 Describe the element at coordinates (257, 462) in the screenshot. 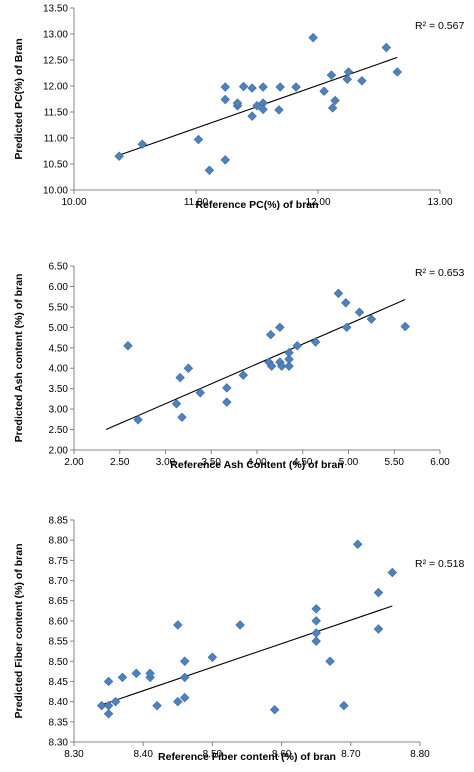

I see `x-tick-label: 4.00` at that location.